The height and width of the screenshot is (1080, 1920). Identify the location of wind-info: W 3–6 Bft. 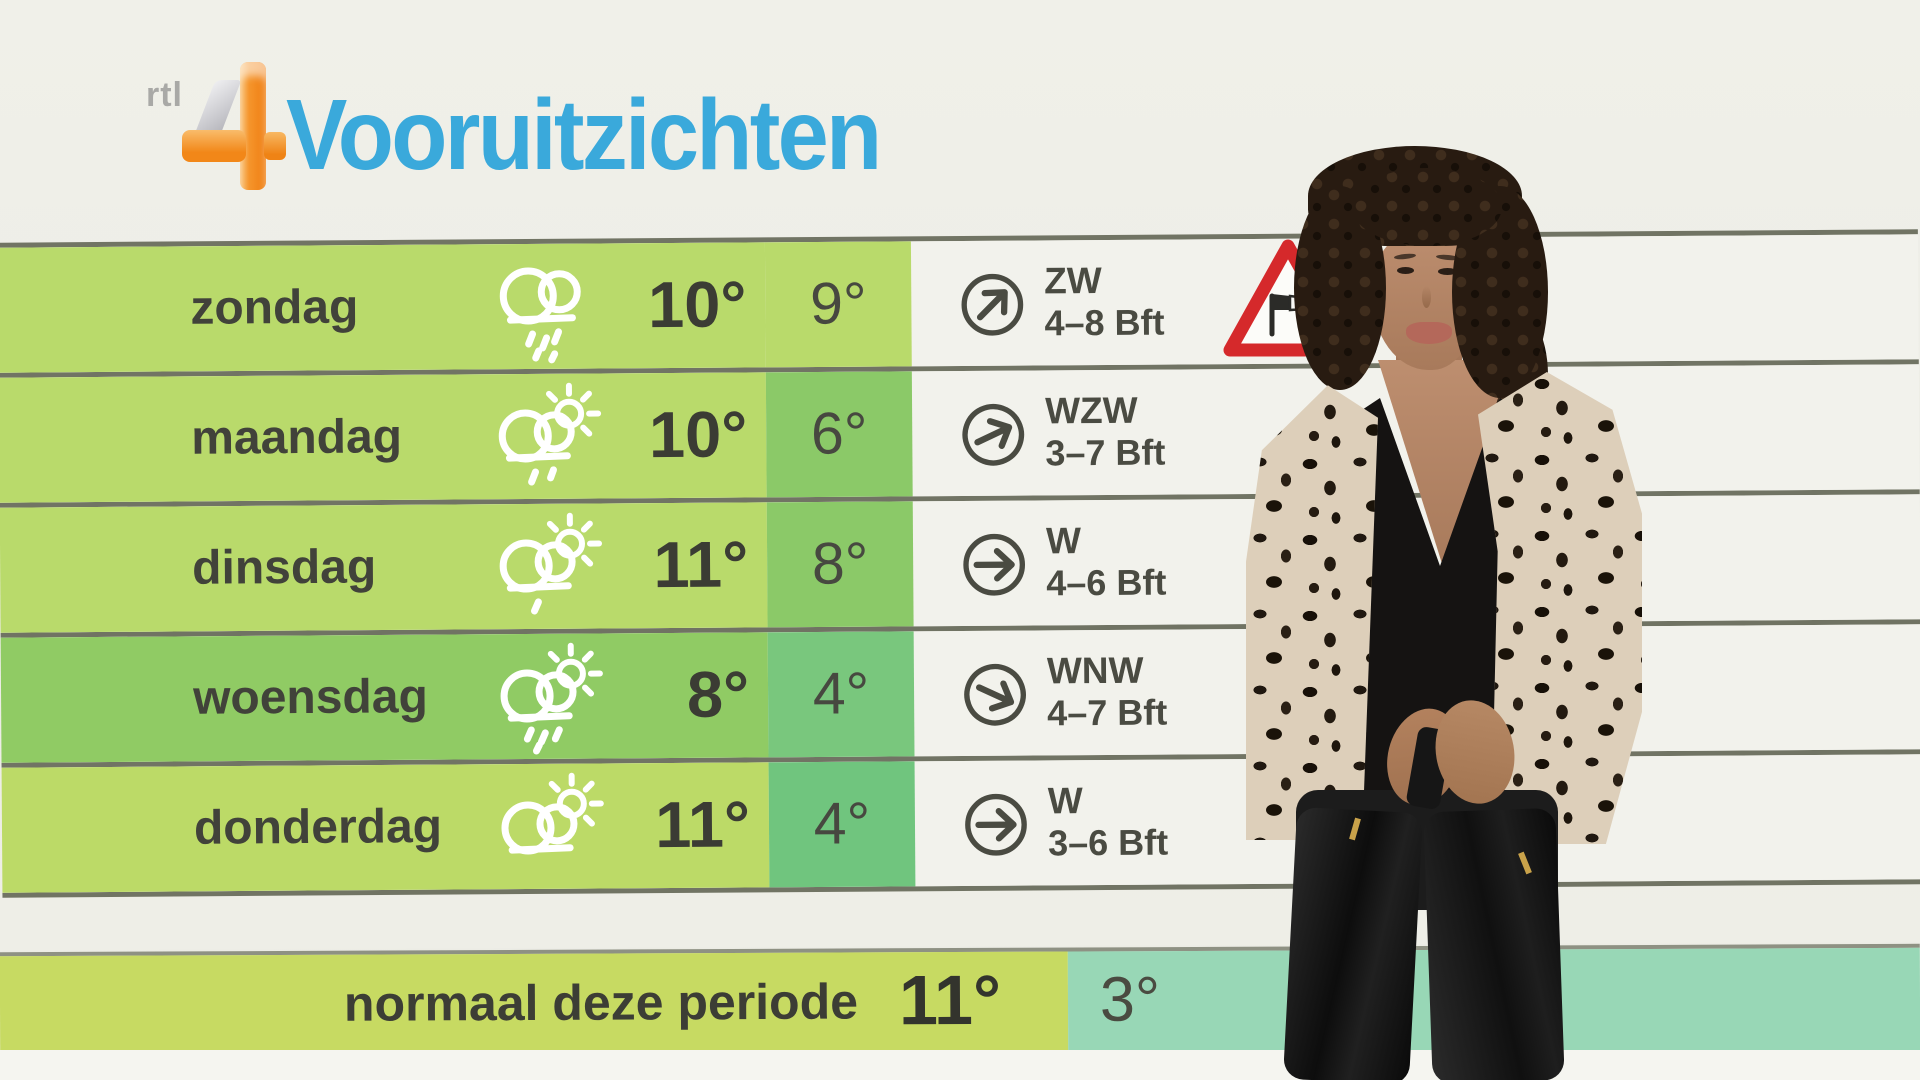
(1065, 823).